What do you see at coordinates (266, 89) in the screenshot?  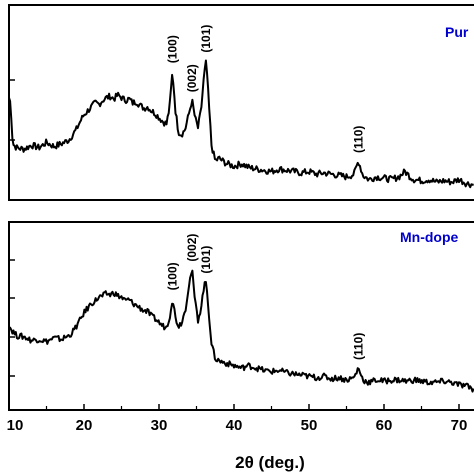 I see `top-panel-peak-labels: (100) (002)(101) (110)` at bounding box center [266, 89].